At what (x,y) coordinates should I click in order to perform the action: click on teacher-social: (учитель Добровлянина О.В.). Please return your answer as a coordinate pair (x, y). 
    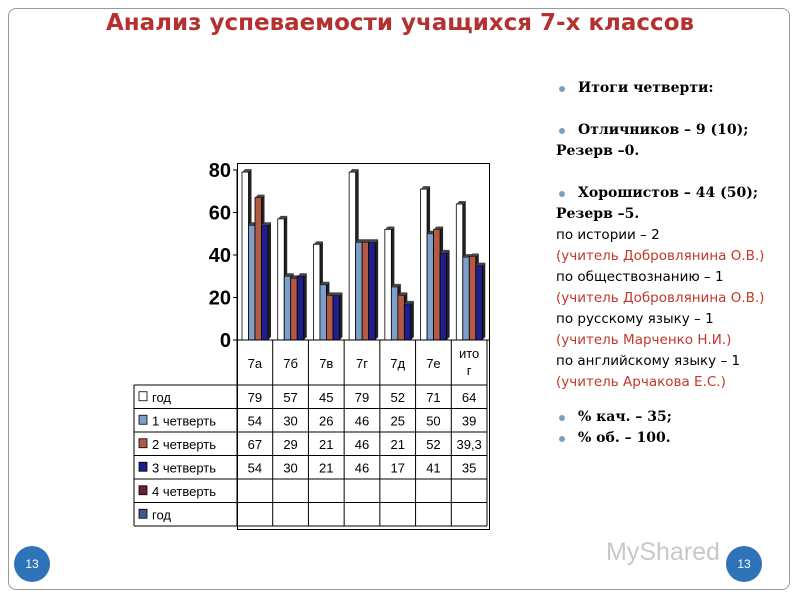
    Looking at the image, I should click on (660, 298).